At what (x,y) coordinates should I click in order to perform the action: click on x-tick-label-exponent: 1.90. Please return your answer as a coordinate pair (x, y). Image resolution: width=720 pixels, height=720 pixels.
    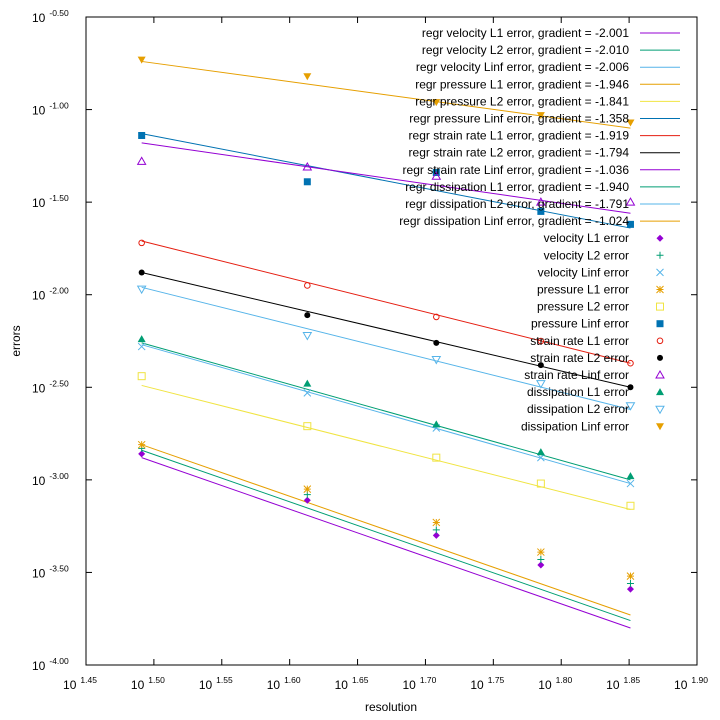
    Looking at the image, I should click on (699, 680).